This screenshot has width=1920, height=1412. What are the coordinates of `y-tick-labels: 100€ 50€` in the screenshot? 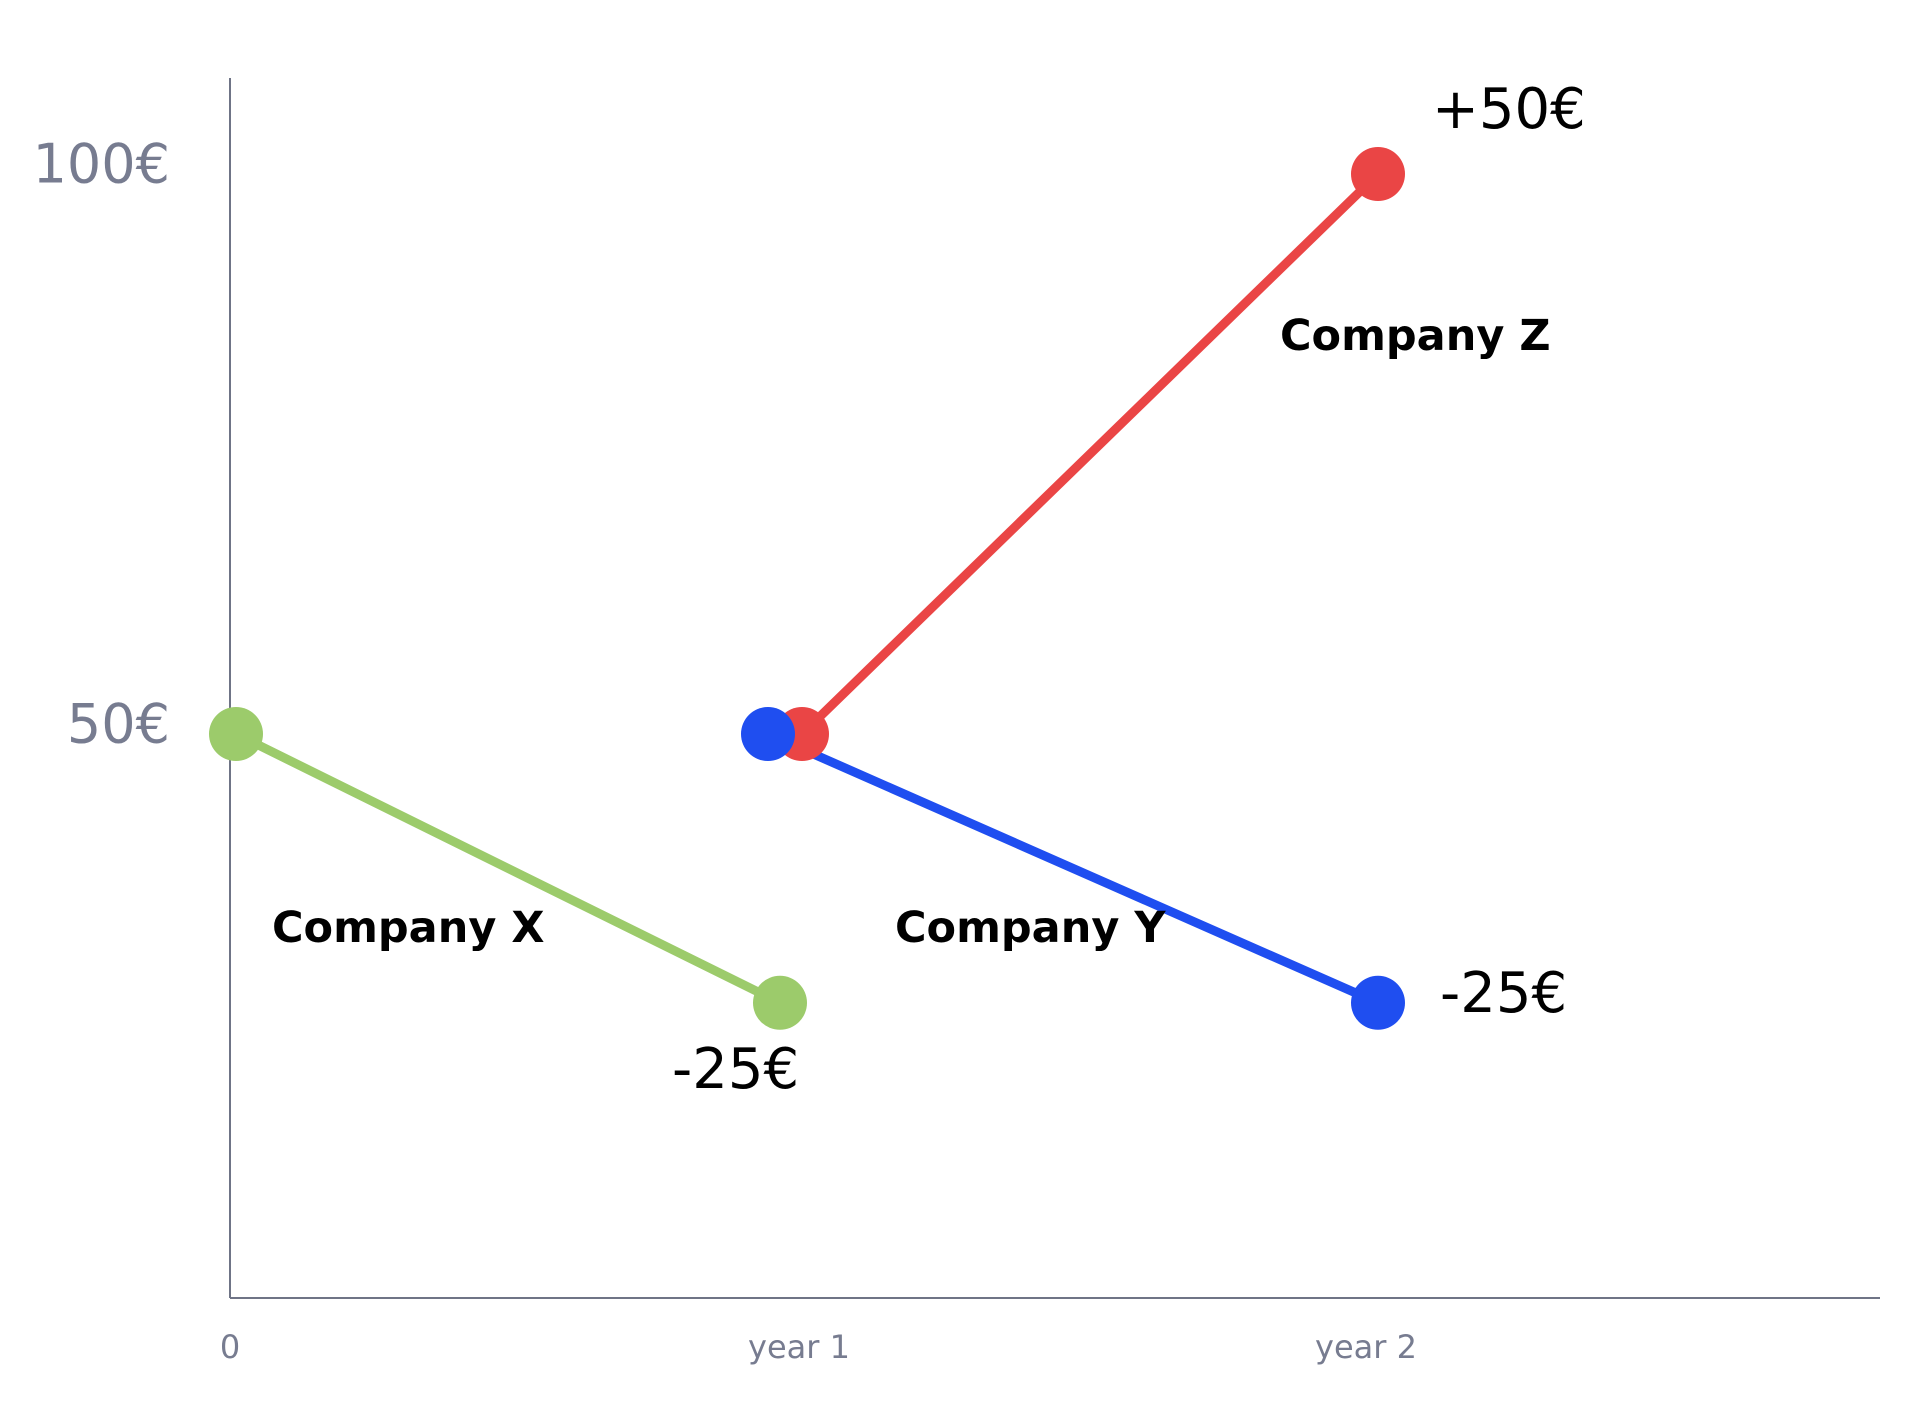 It's located at (101, 444).